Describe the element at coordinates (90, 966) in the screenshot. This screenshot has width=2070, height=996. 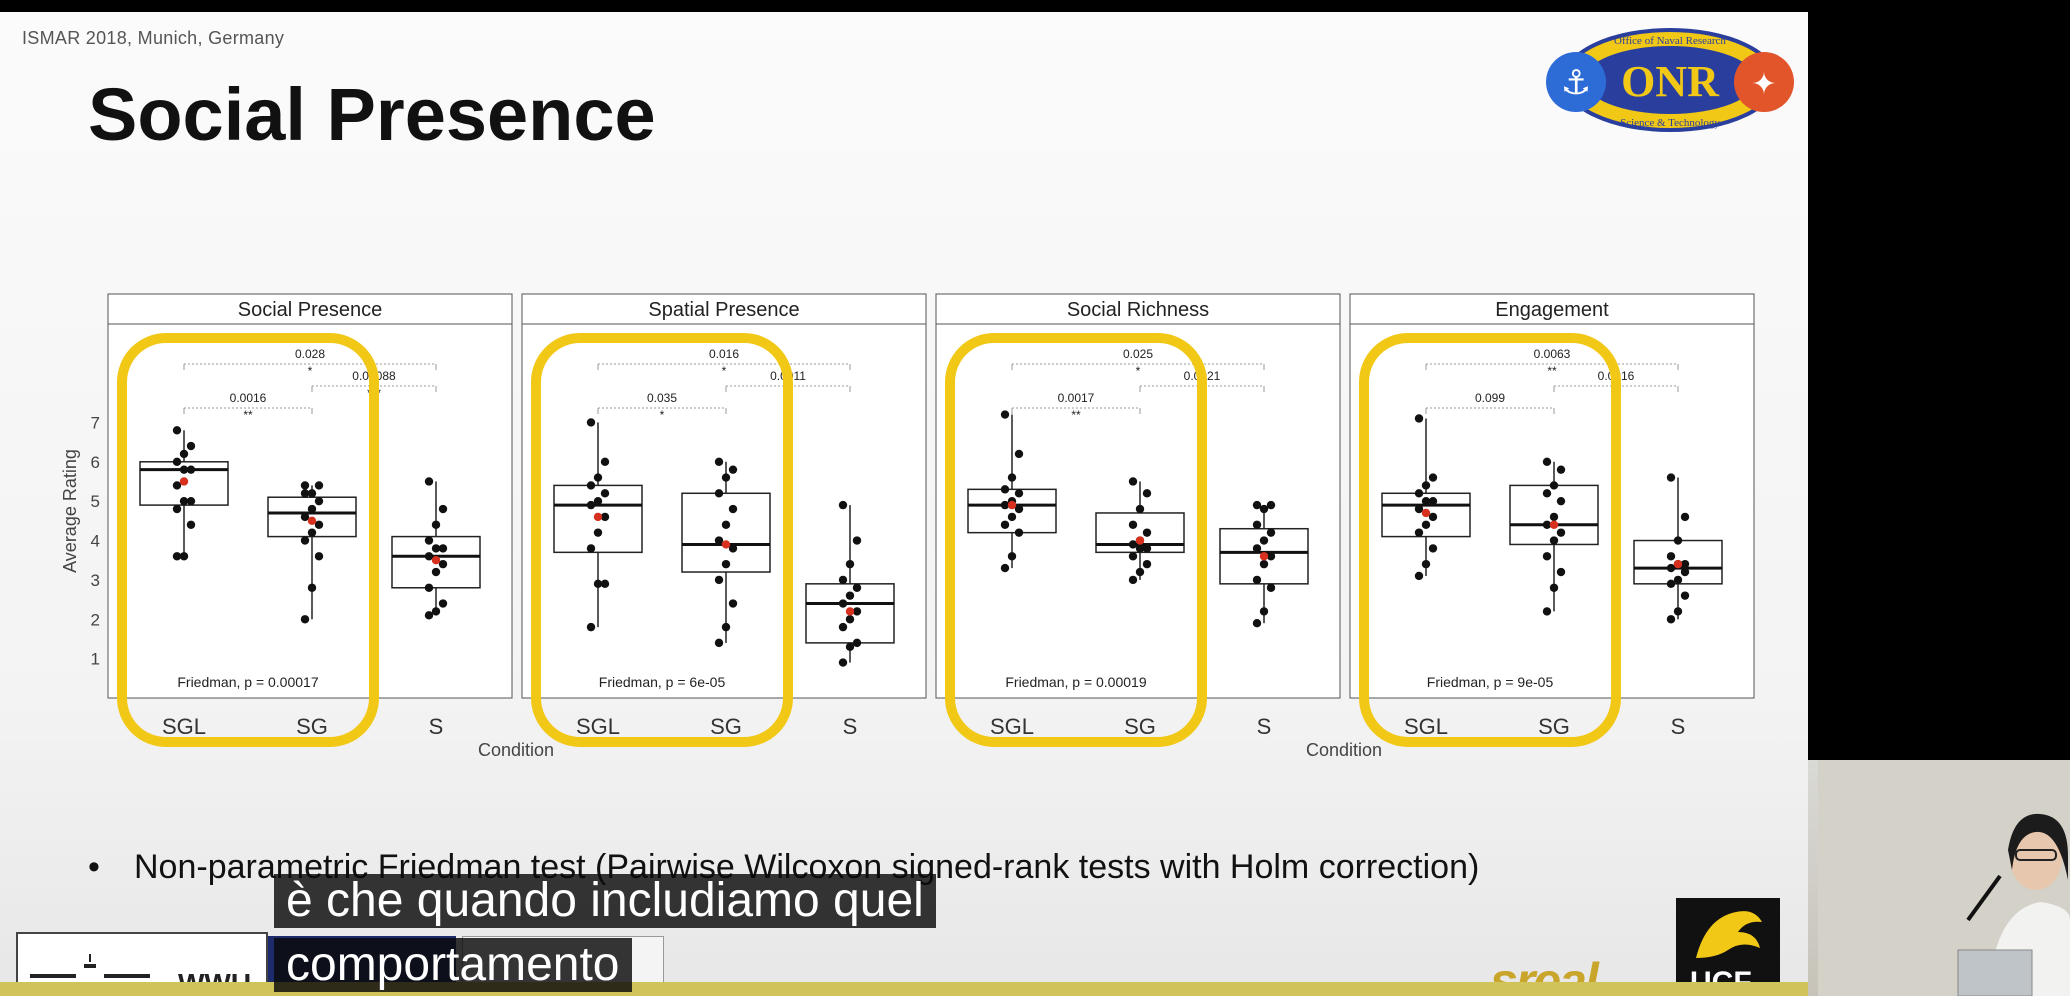
I see `wwu-mark-icon` at that location.